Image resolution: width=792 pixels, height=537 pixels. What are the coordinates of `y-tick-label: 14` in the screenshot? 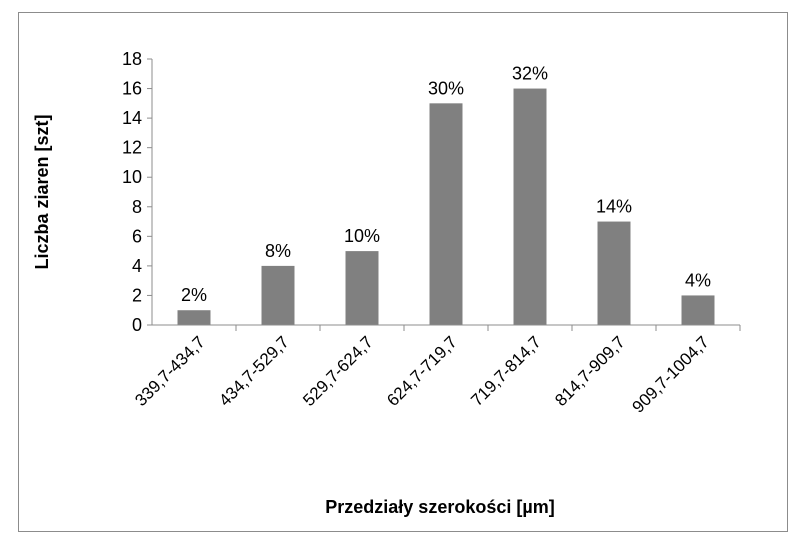 It's located at (132, 118).